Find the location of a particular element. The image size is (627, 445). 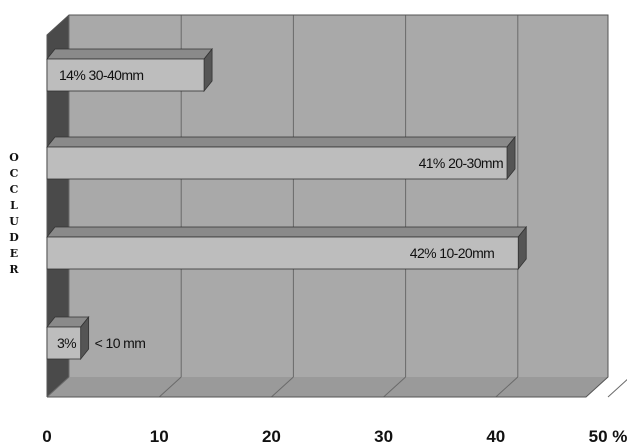

left-wall is located at coordinates (58, 206).